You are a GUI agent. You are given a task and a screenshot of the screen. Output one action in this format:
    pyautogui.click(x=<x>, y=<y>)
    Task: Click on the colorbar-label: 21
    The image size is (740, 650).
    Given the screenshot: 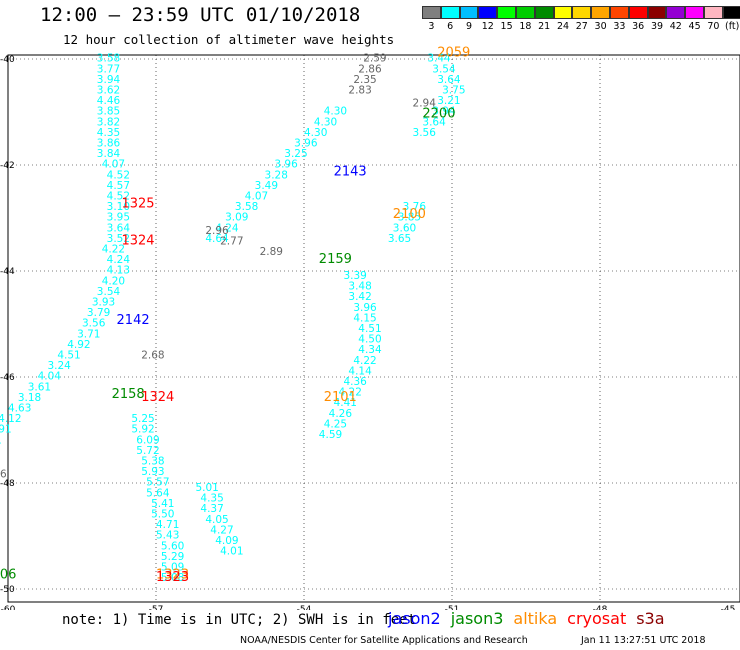 What is the action you would take?
    pyautogui.click(x=544, y=26)
    